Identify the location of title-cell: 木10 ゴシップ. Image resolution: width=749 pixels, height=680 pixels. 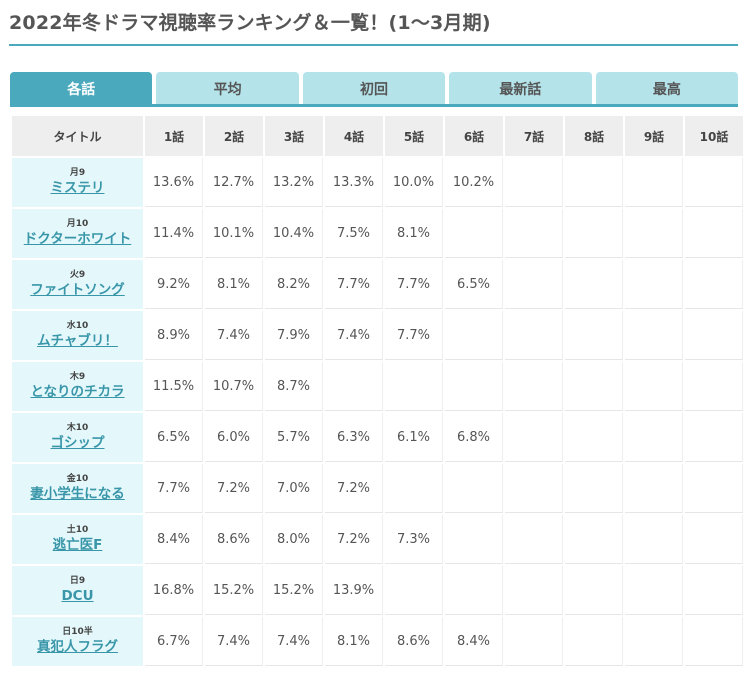
(77, 437).